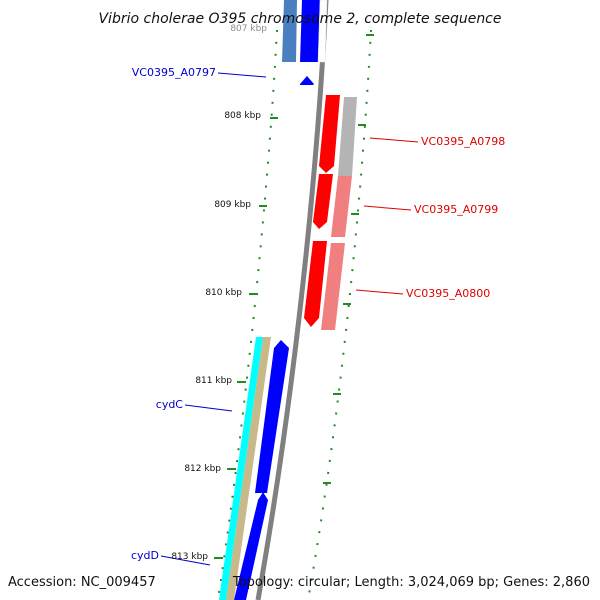 The height and width of the screenshot is (600, 600). I want to click on tick-label: 809 kbp, so click(232, 205).